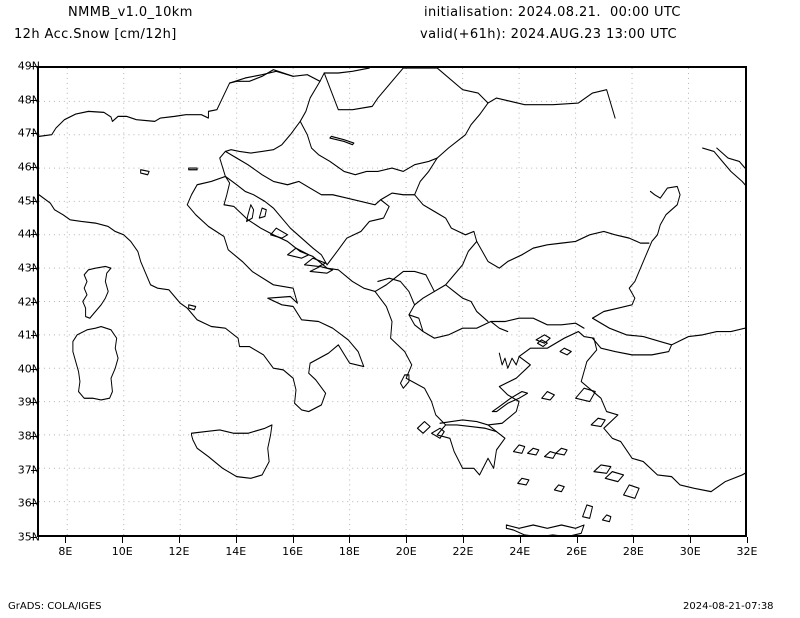  What do you see at coordinates (122, 551) in the screenshot?
I see `x-axis-label: 10E` at bounding box center [122, 551].